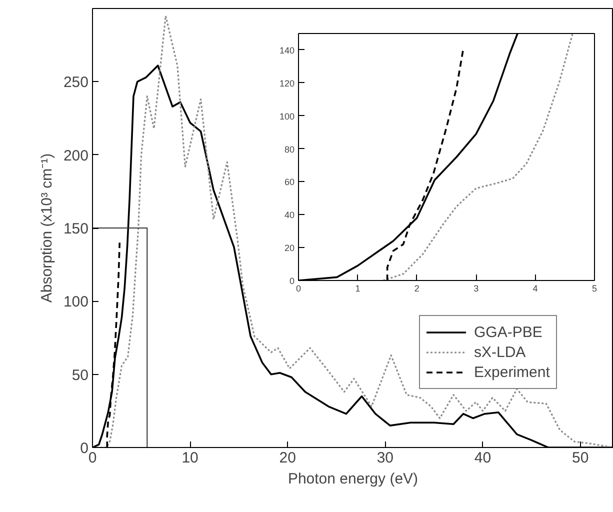 This screenshot has width=613, height=512. Describe the element at coordinates (289, 215) in the screenshot. I see `y-tick-label: 40` at that location.